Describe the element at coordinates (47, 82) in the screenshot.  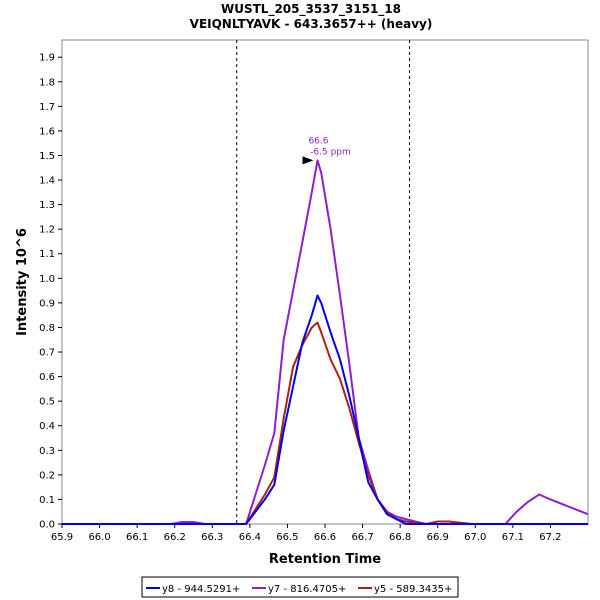
I see `y-tick-label: 1.8` at that location.